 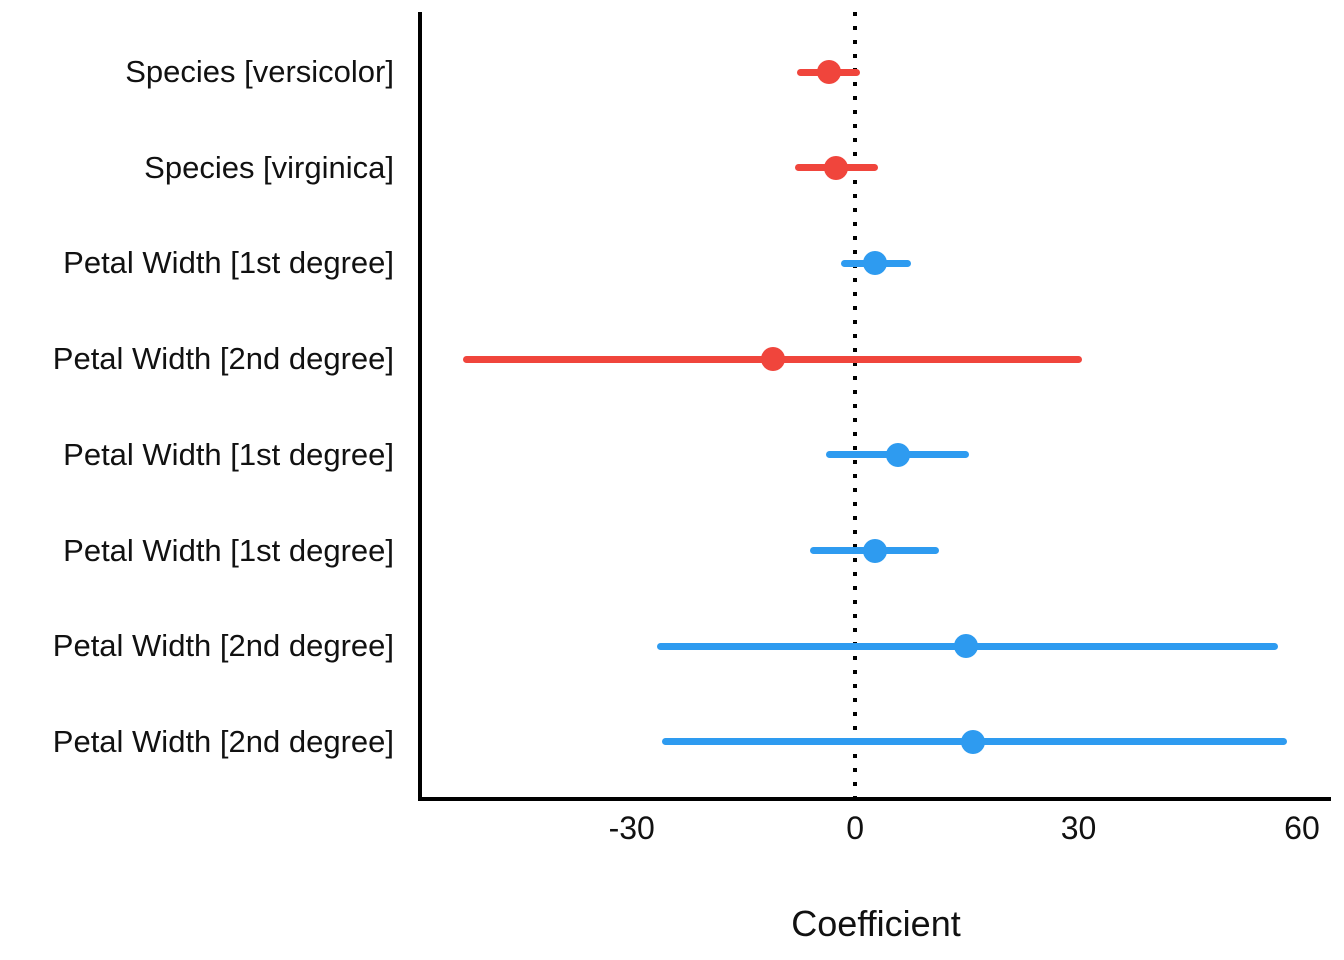 I want to click on x-tick-label: -30, so click(x=631, y=828).